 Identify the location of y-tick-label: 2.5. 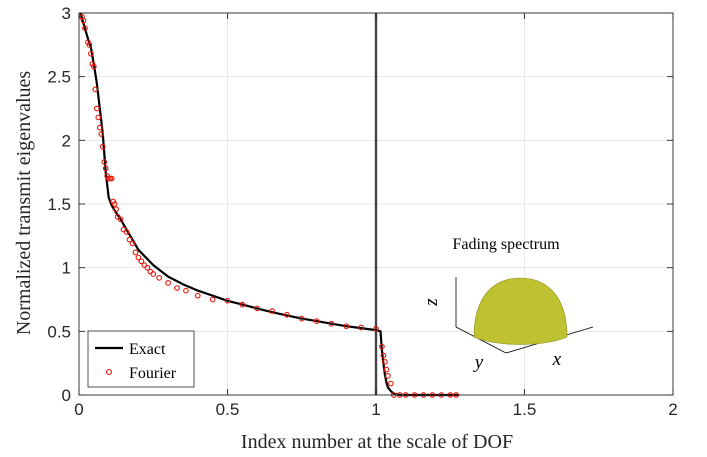
(59, 77).